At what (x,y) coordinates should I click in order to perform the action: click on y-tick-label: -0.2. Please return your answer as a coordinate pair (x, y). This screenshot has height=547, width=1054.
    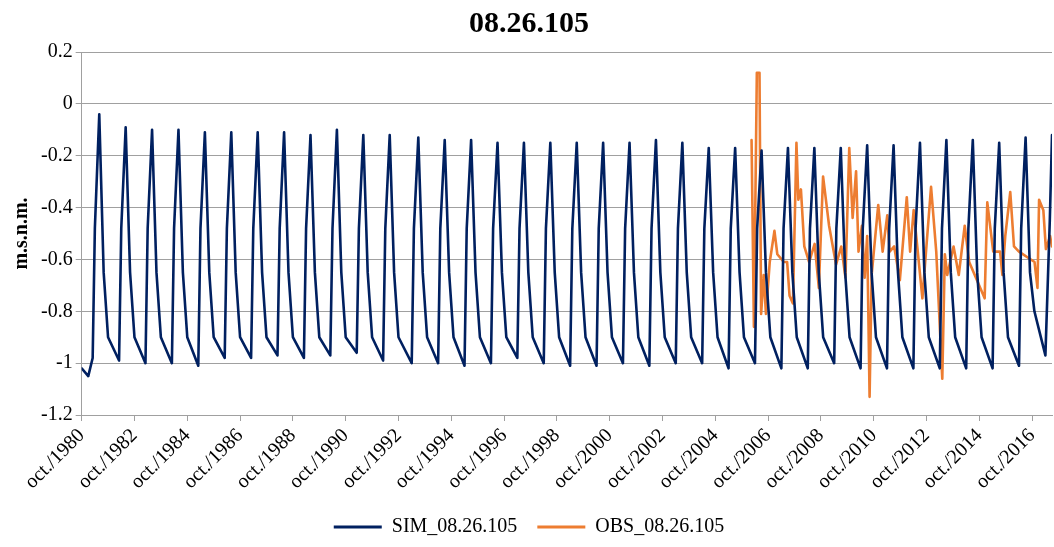
    Looking at the image, I should click on (56, 153).